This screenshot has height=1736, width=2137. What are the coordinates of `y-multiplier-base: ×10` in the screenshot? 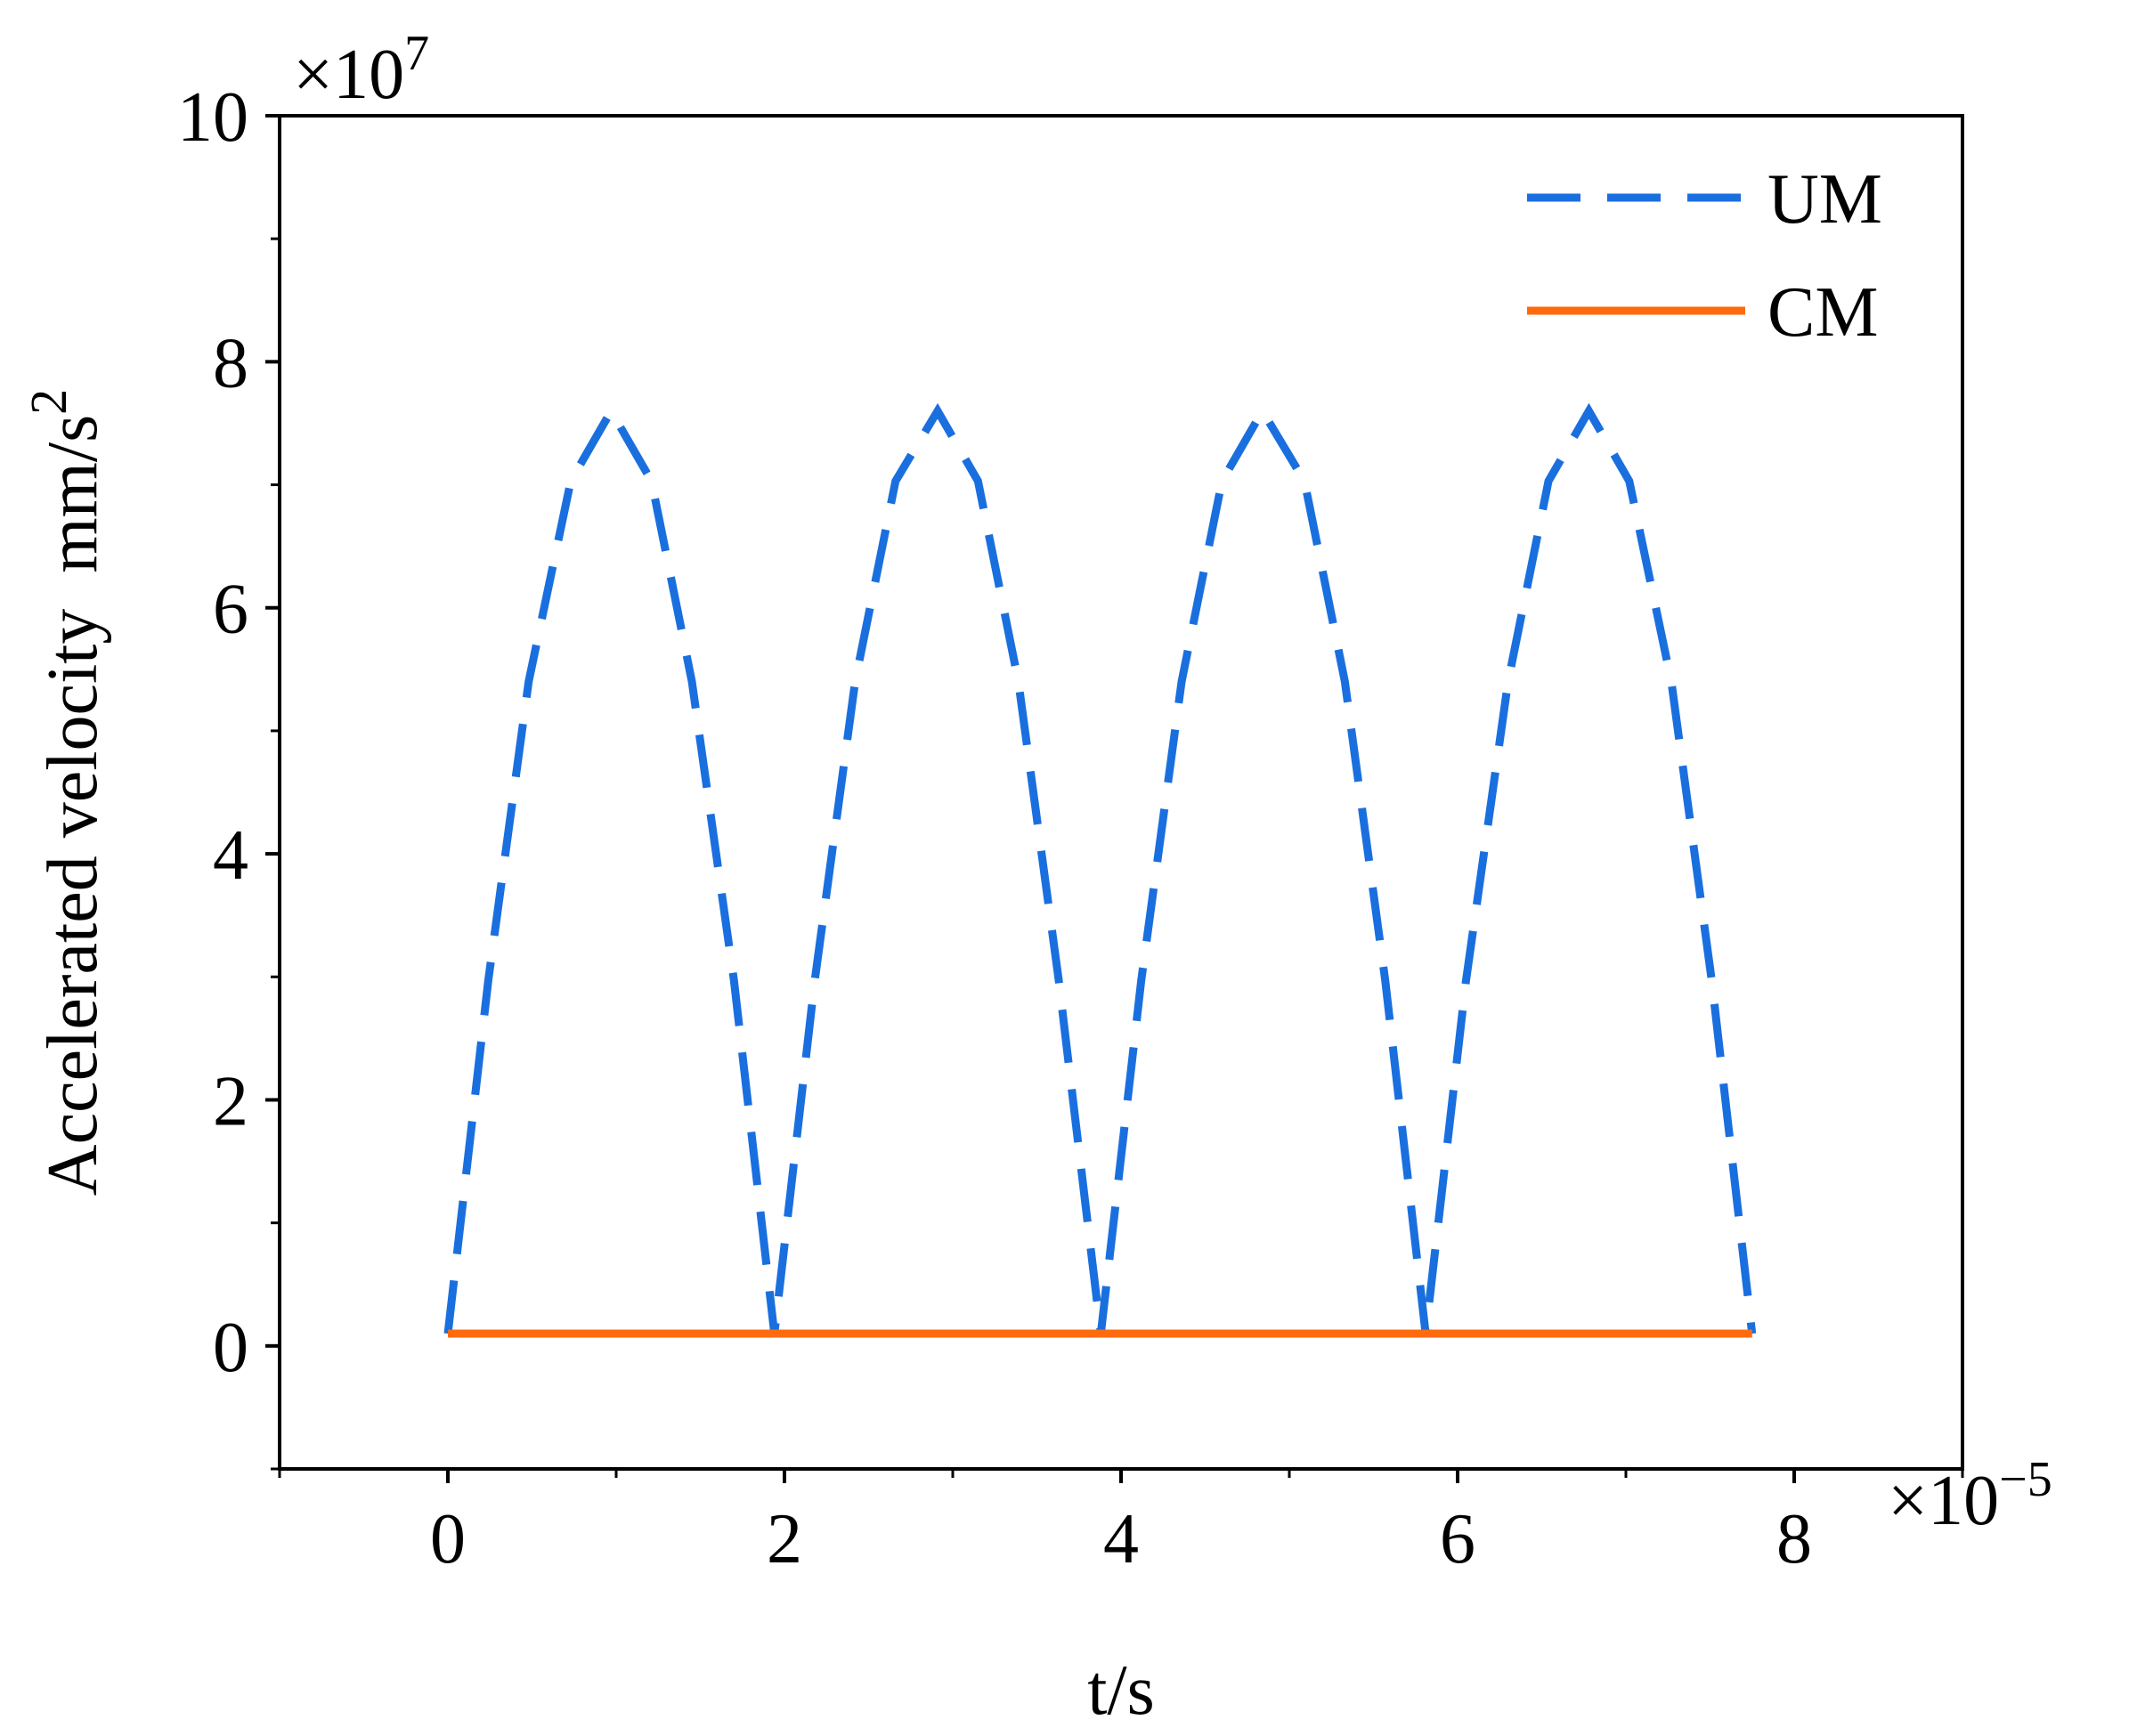 It's located at (348, 75).